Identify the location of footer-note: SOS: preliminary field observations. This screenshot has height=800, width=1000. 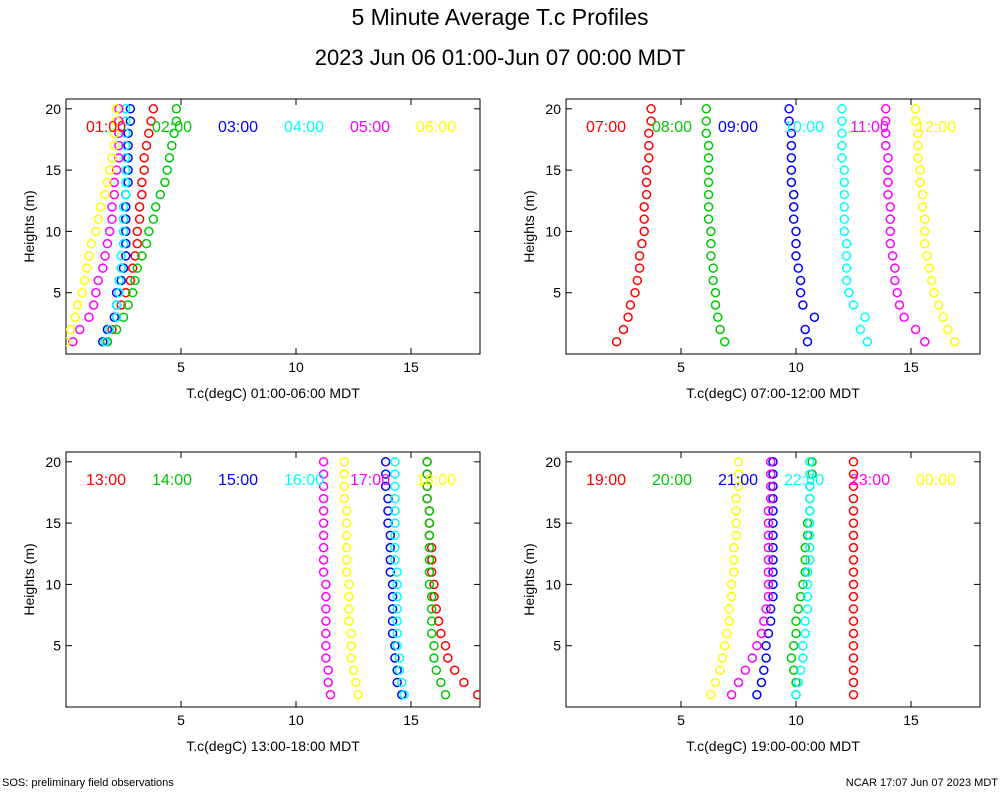
(88, 783).